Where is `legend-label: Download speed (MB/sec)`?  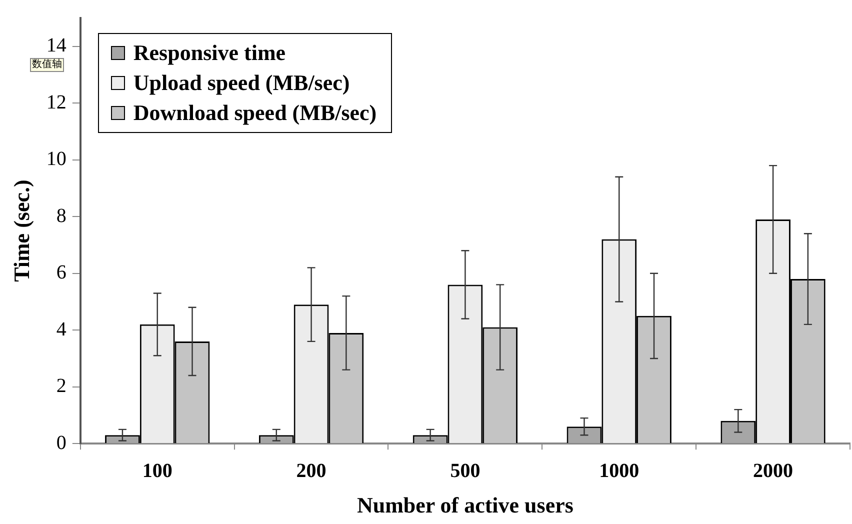 legend-label: Download speed (MB/sec) is located at coordinates (255, 113).